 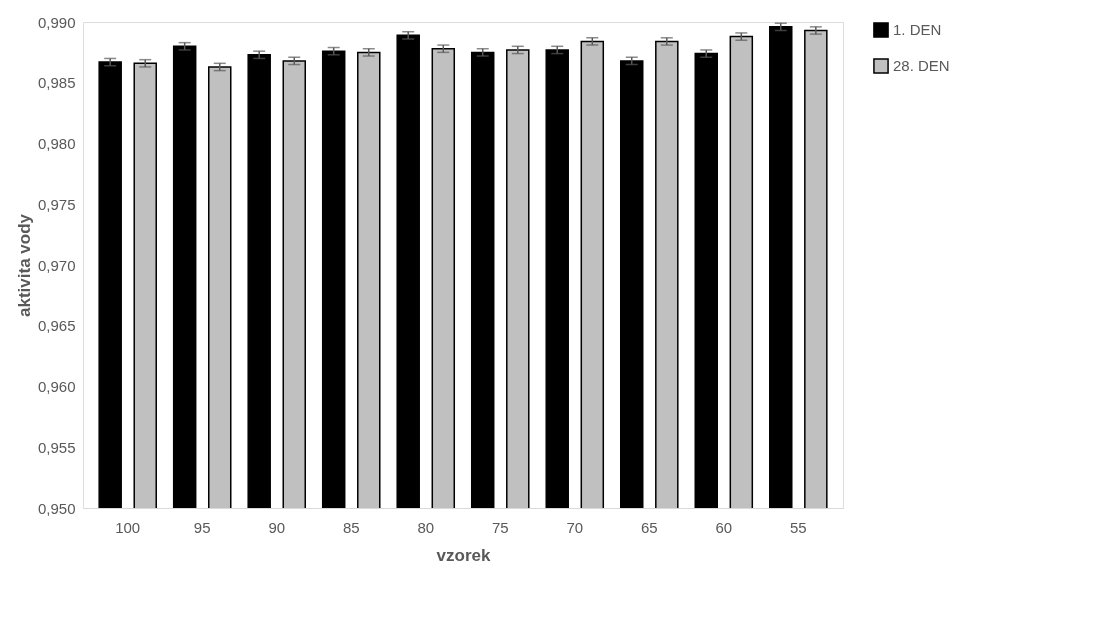 I want to click on y-tick-label: 0,980, so click(x=56, y=143).